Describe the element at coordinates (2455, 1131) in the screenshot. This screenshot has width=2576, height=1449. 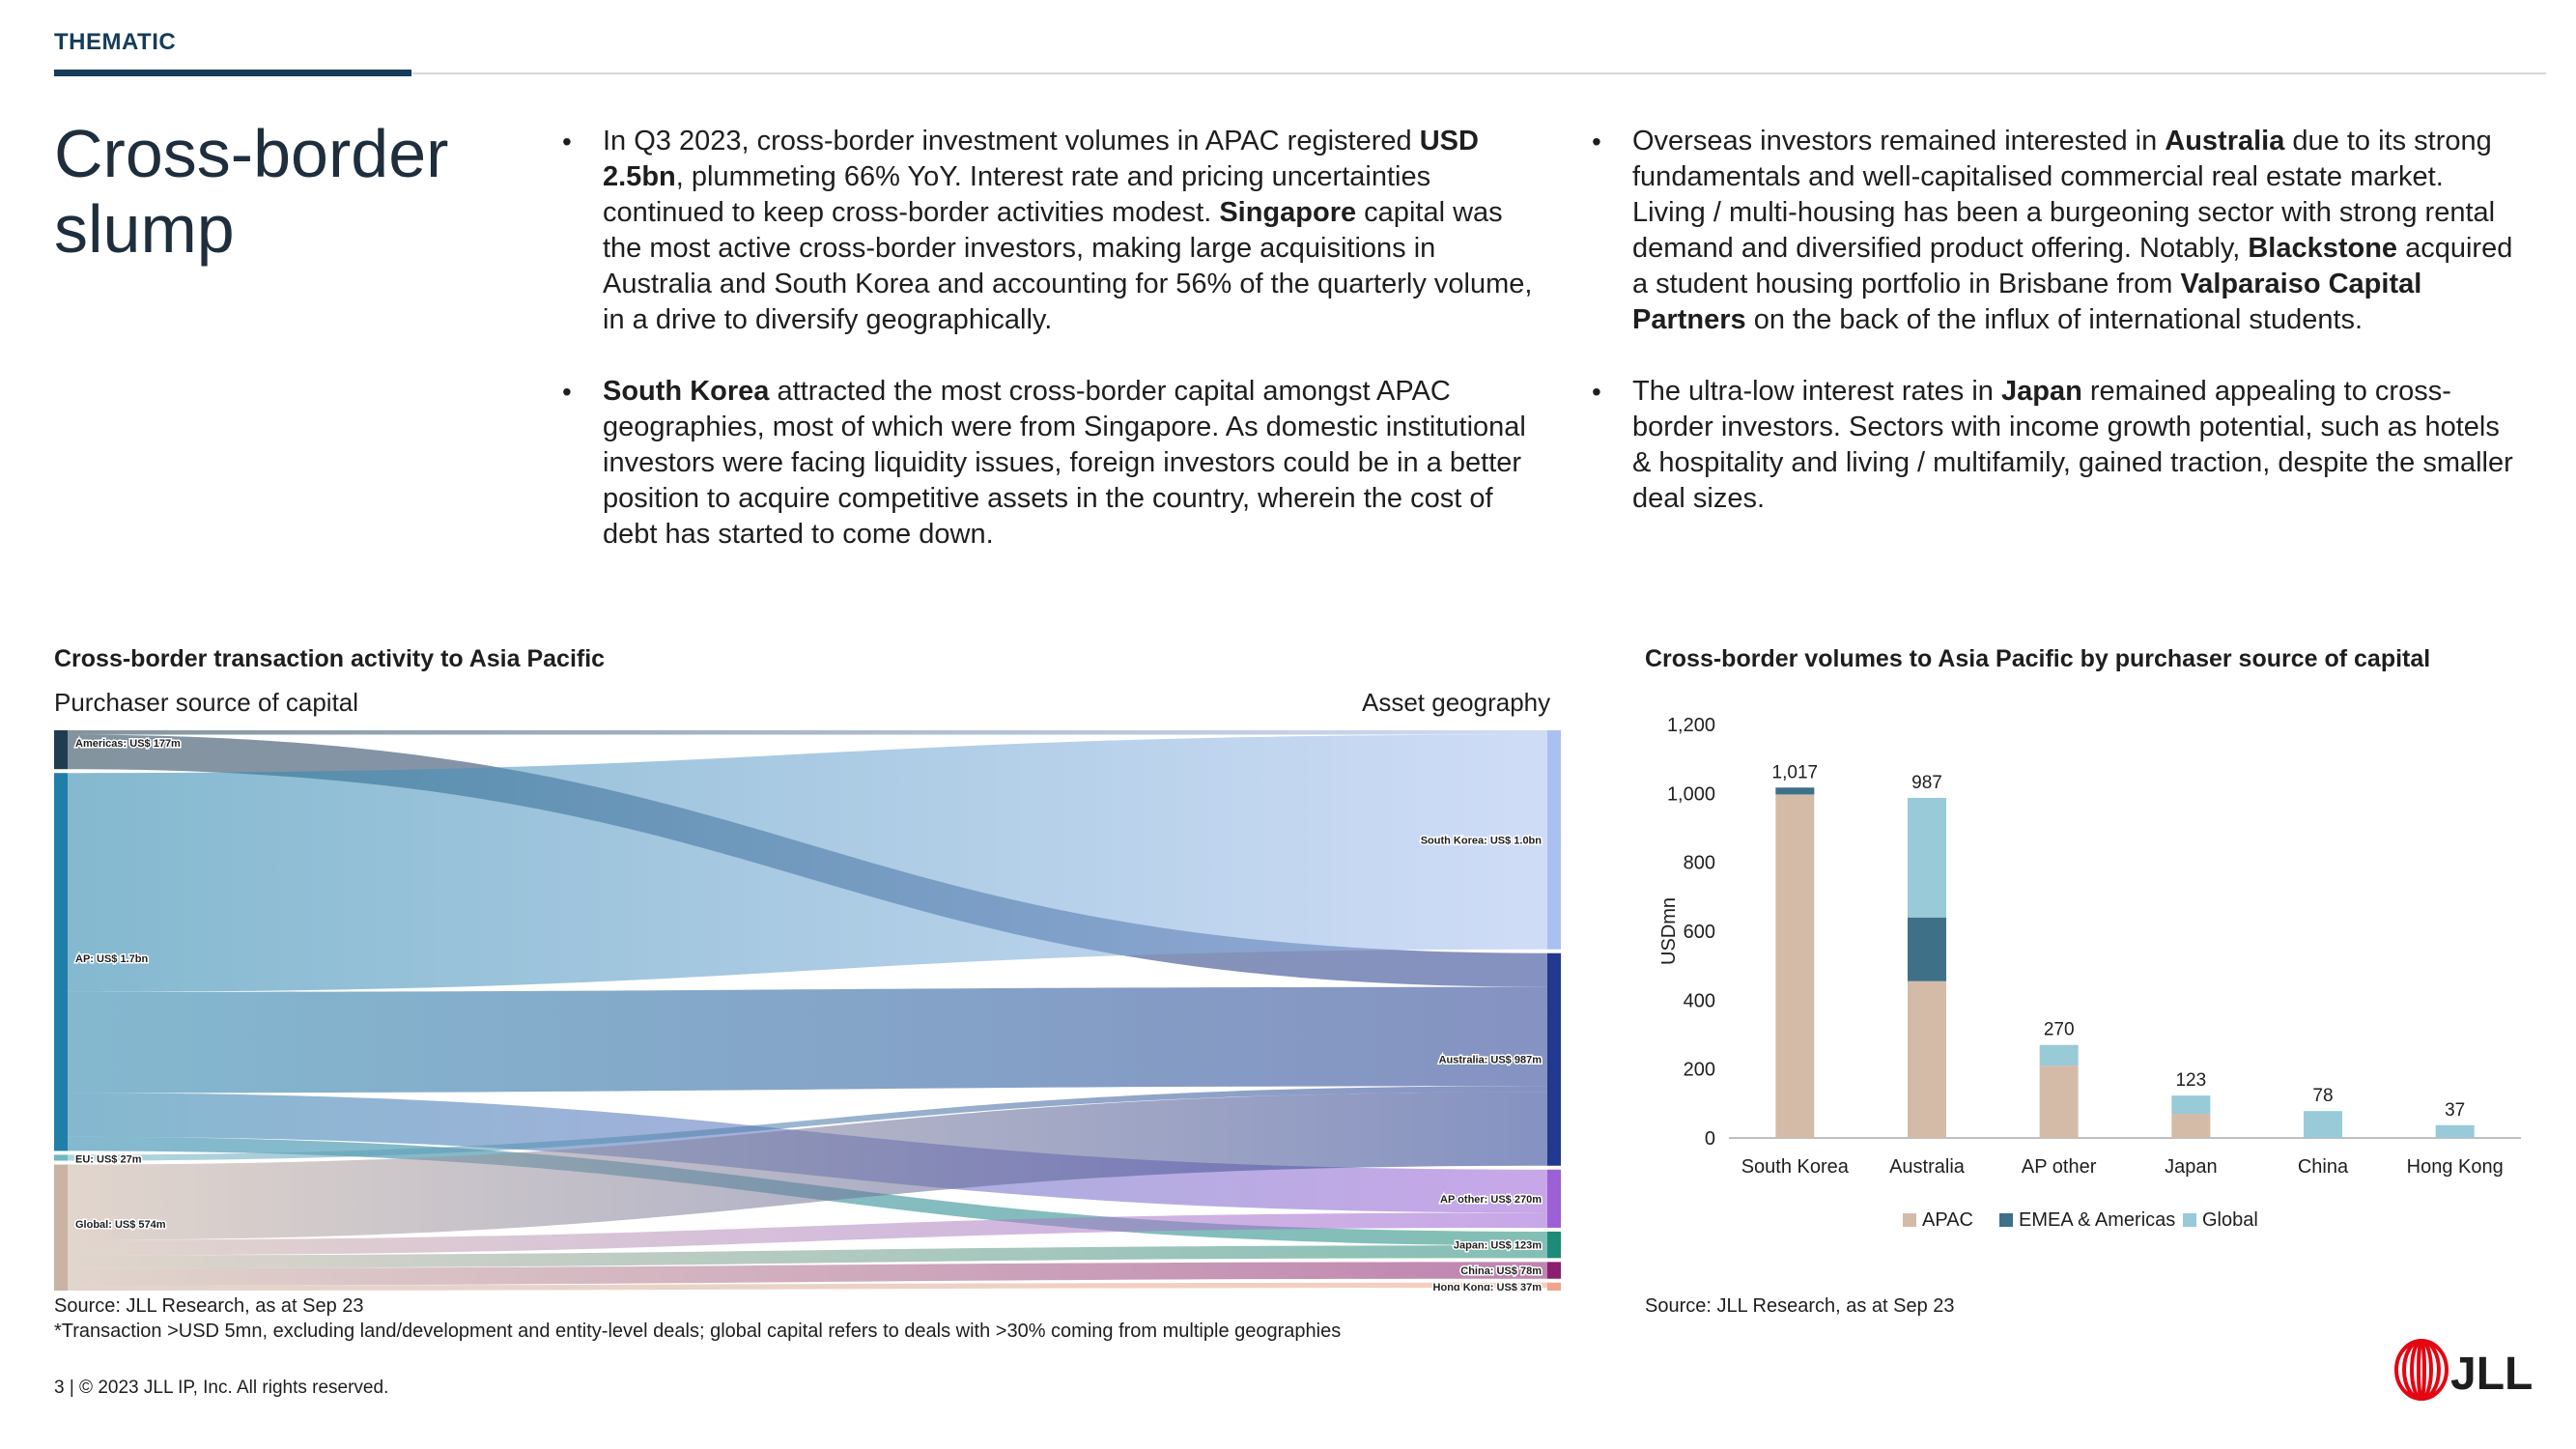
I see `bar-segment-global-hong-kong` at that location.